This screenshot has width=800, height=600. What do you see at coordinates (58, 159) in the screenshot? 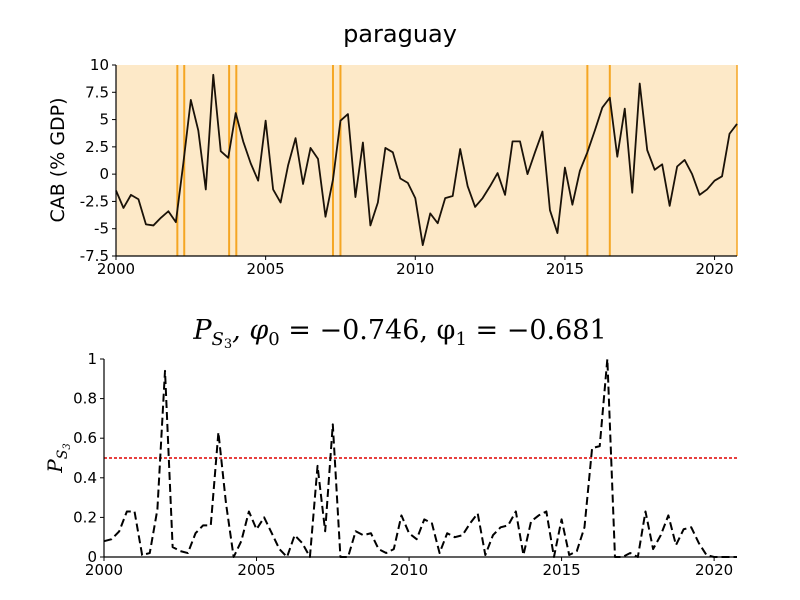
I see `y-axis-label: CAB (% GDP)` at bounding box center [58, 159].